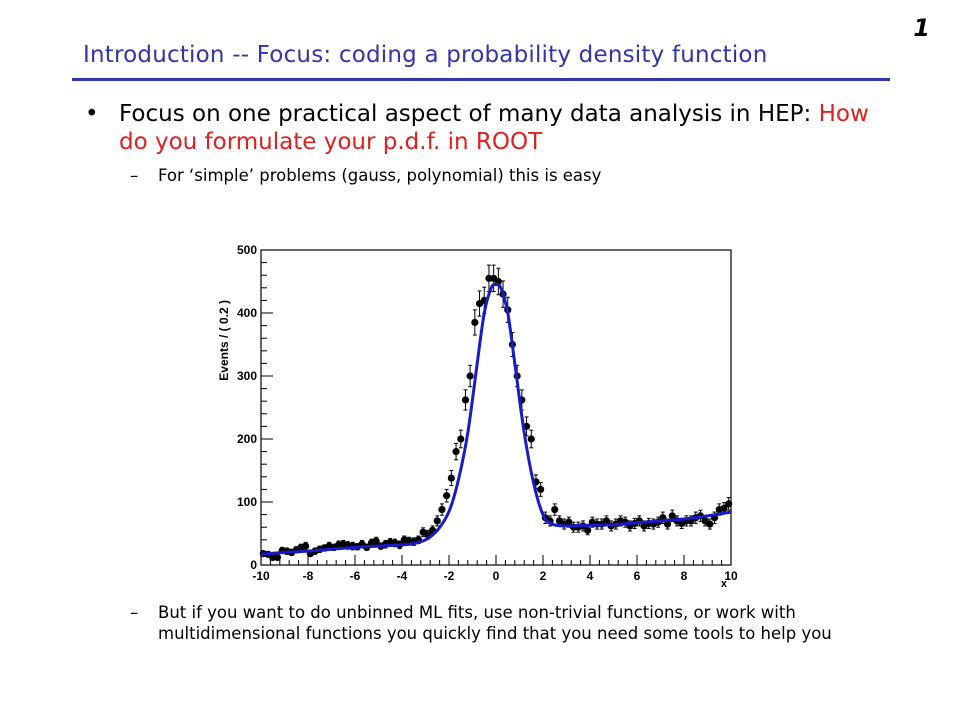  What do you see at coordinates (355, 576) in the screenshot?
I see `x-tick-label: -6` at bounding box center [355, 576].